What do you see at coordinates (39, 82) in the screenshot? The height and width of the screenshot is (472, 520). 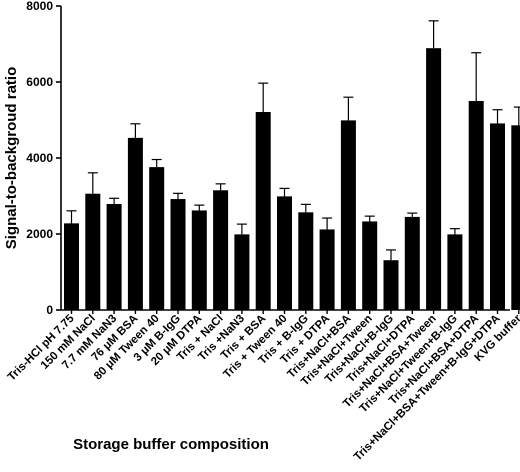 I see `y-tick-label: 6000` at bounding box center [39, 82].